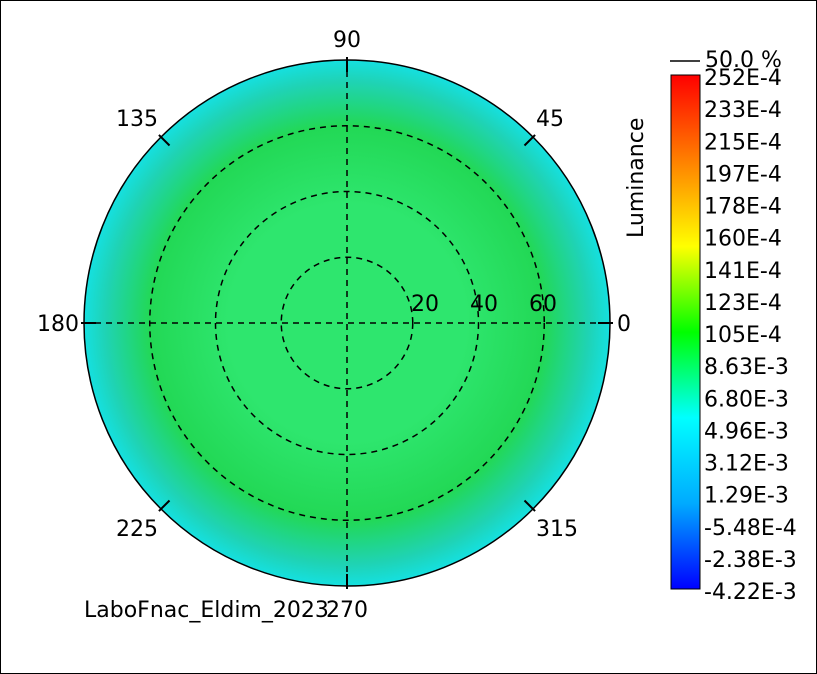 This screenshot has height=674, width=817. Describe the element at coordinates (743, 110) in the screenshot. I see `colorbar-tick-label: 233E-4` at that location.